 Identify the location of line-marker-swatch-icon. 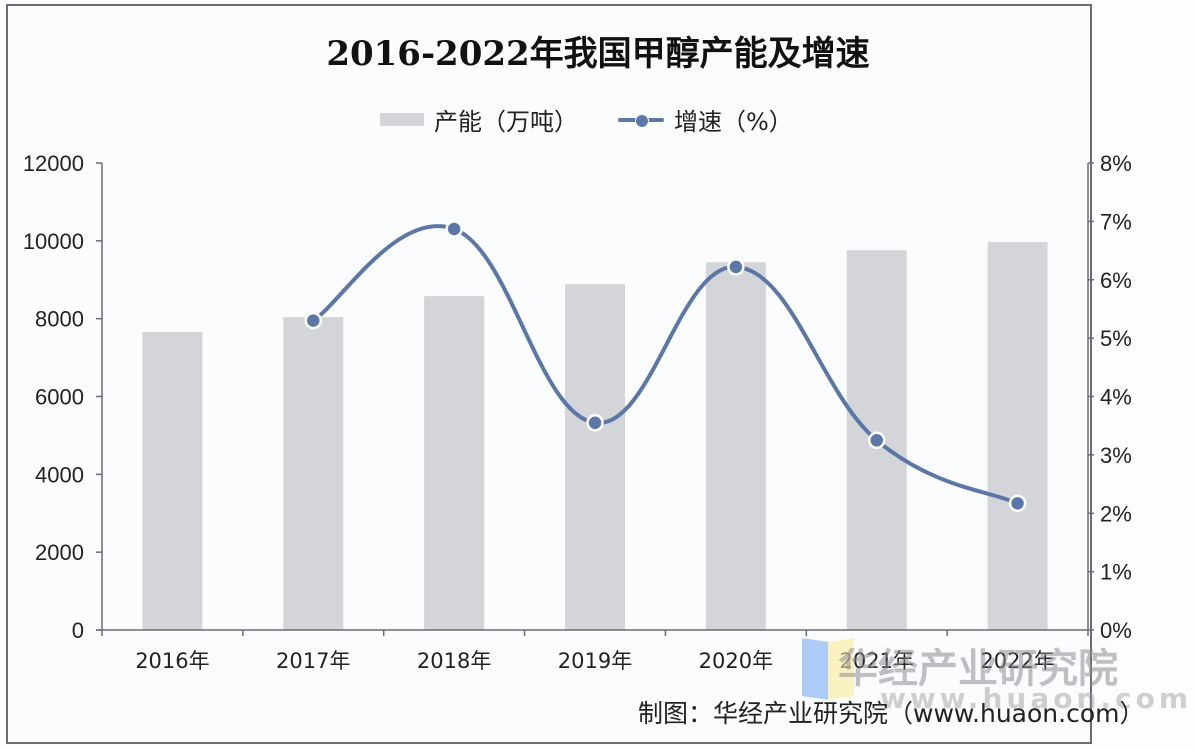
(641, 120).